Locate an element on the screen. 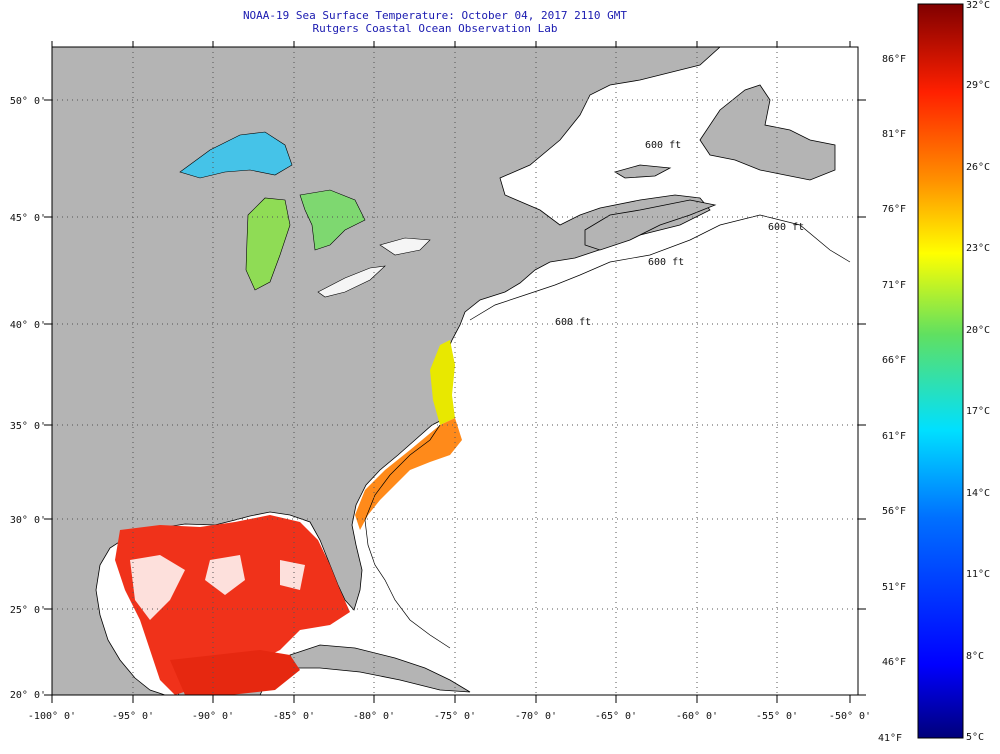 This screenshot has height=754, width=1000. map-subtitle: Rutgers Coastal Ocean Observation Lab is located at coordinates (435, 28).